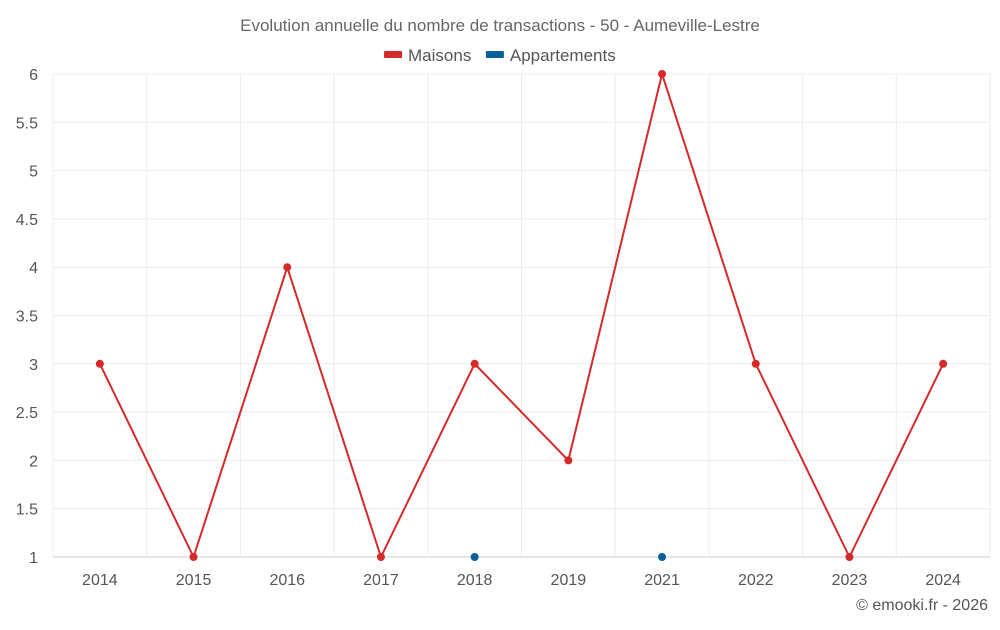 The image size is (1000, 630). I want to click on credit-text: © emooki.fr - 2026, so click(922, 605).